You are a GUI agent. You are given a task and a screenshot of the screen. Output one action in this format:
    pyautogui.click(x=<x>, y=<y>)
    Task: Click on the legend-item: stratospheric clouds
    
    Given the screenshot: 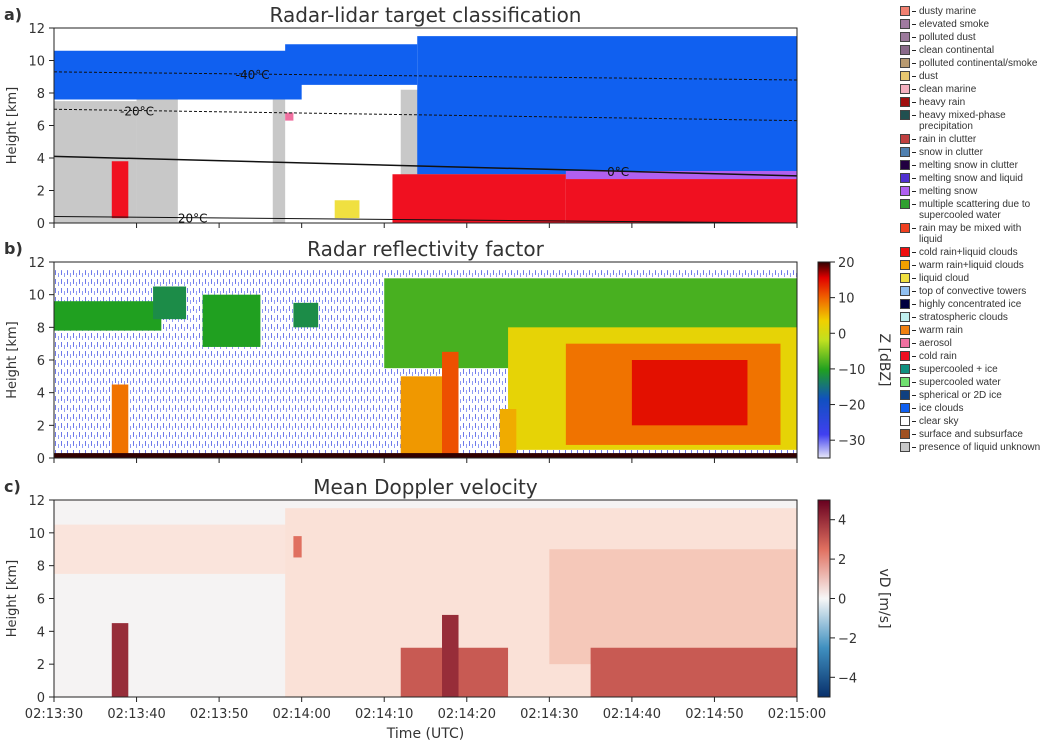 What is the action you would take?
    pyautogui.click(x=972, y=317)
    